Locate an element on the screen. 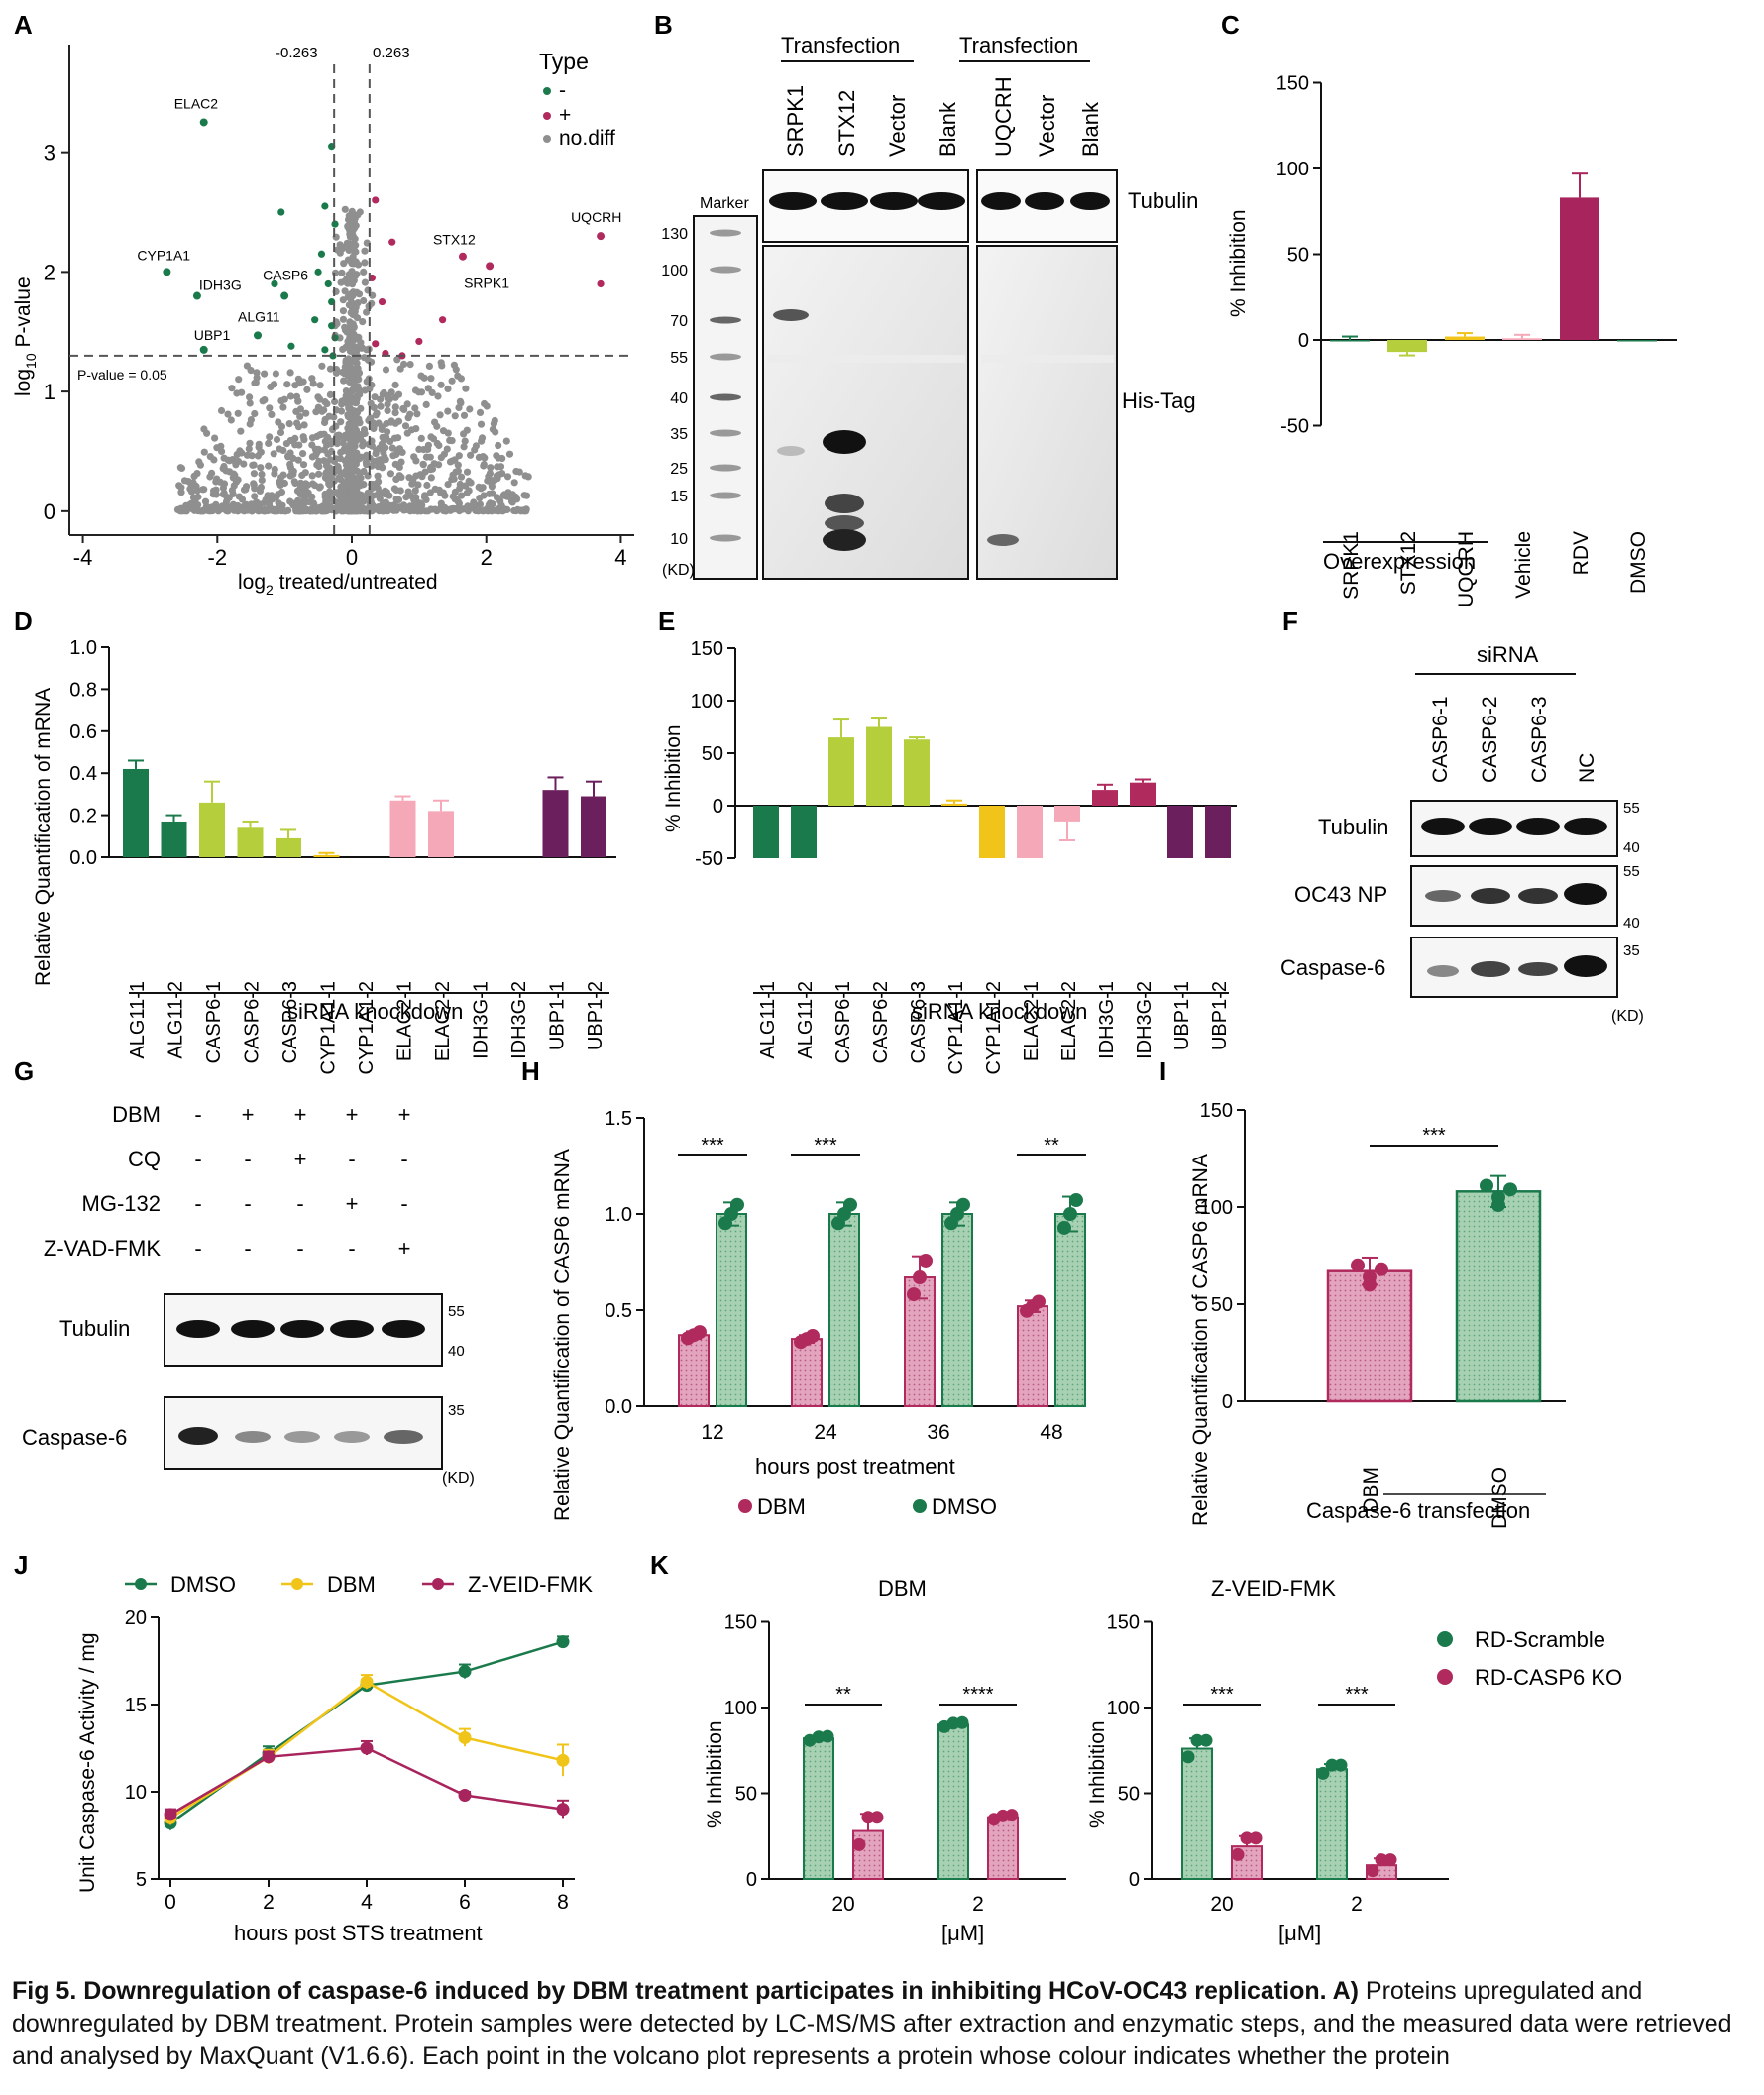 The width and height of the screenshot is (1764, 2095). lane-blank-right: Blank is located at coordinates (1090, 129).